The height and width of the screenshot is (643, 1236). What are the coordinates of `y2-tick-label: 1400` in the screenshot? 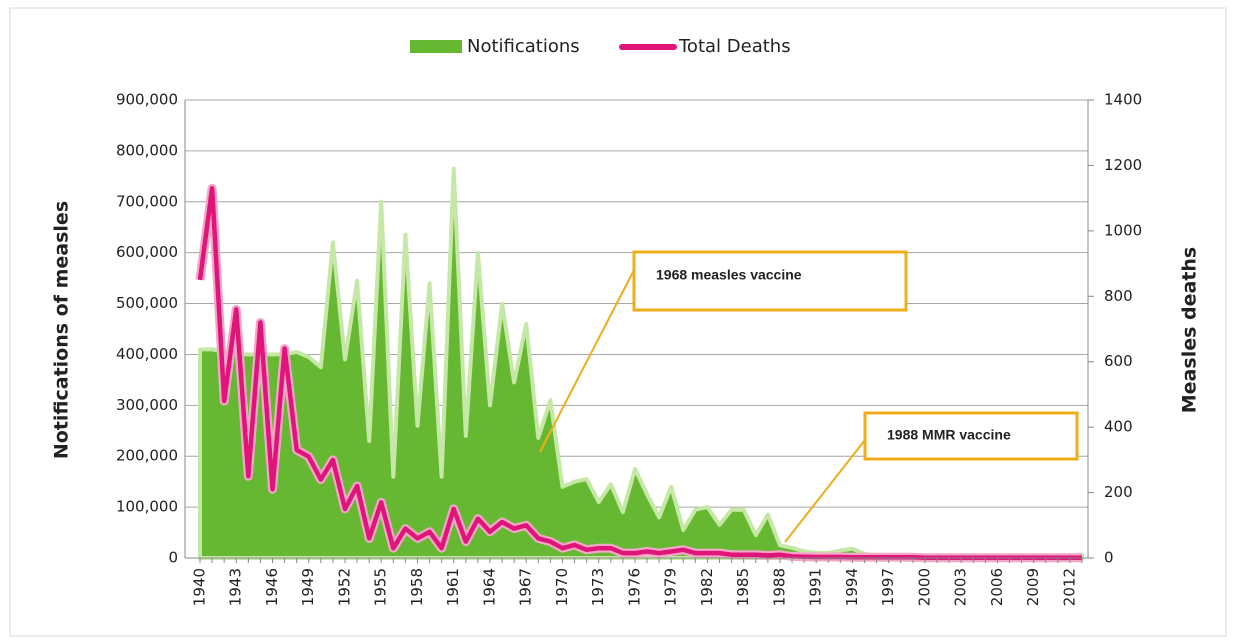 It's located at (1123, 100).